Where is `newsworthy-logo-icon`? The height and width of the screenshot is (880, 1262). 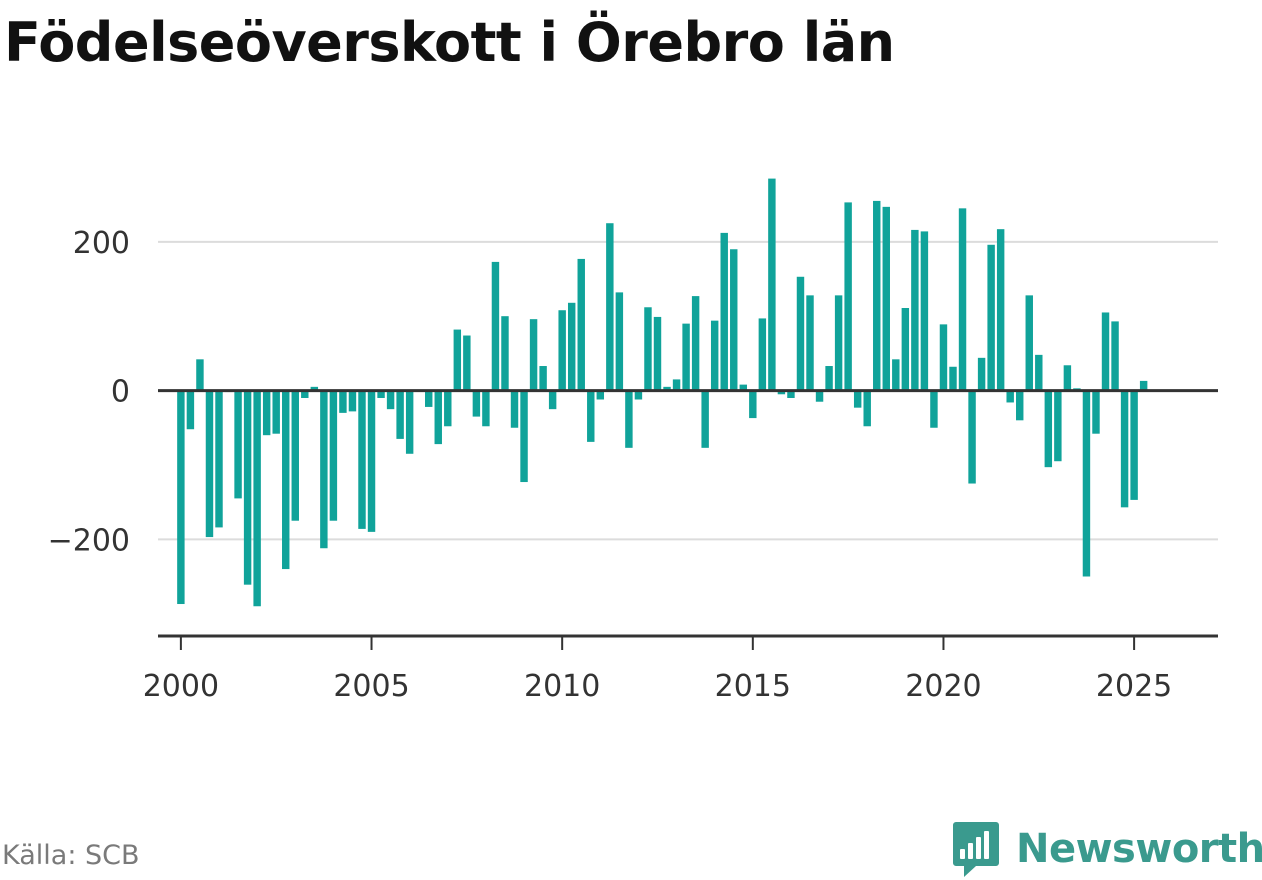 newsworthy-logo-icon is located at coordinates (976, 849).